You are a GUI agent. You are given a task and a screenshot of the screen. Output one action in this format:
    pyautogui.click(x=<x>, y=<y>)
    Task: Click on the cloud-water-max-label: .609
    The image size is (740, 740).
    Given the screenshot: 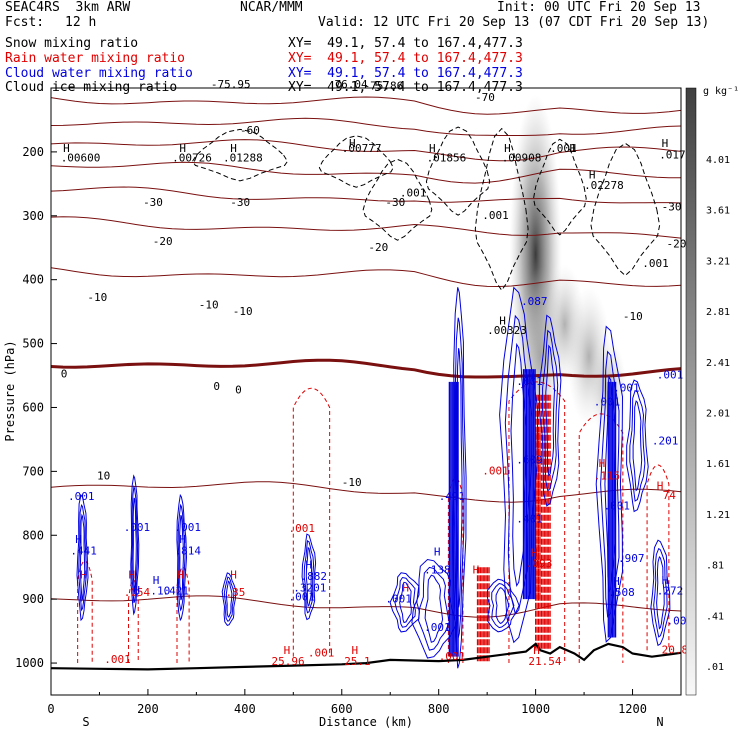 What is the action you would take?
    pyautogui.click(x=529, y=460)
    